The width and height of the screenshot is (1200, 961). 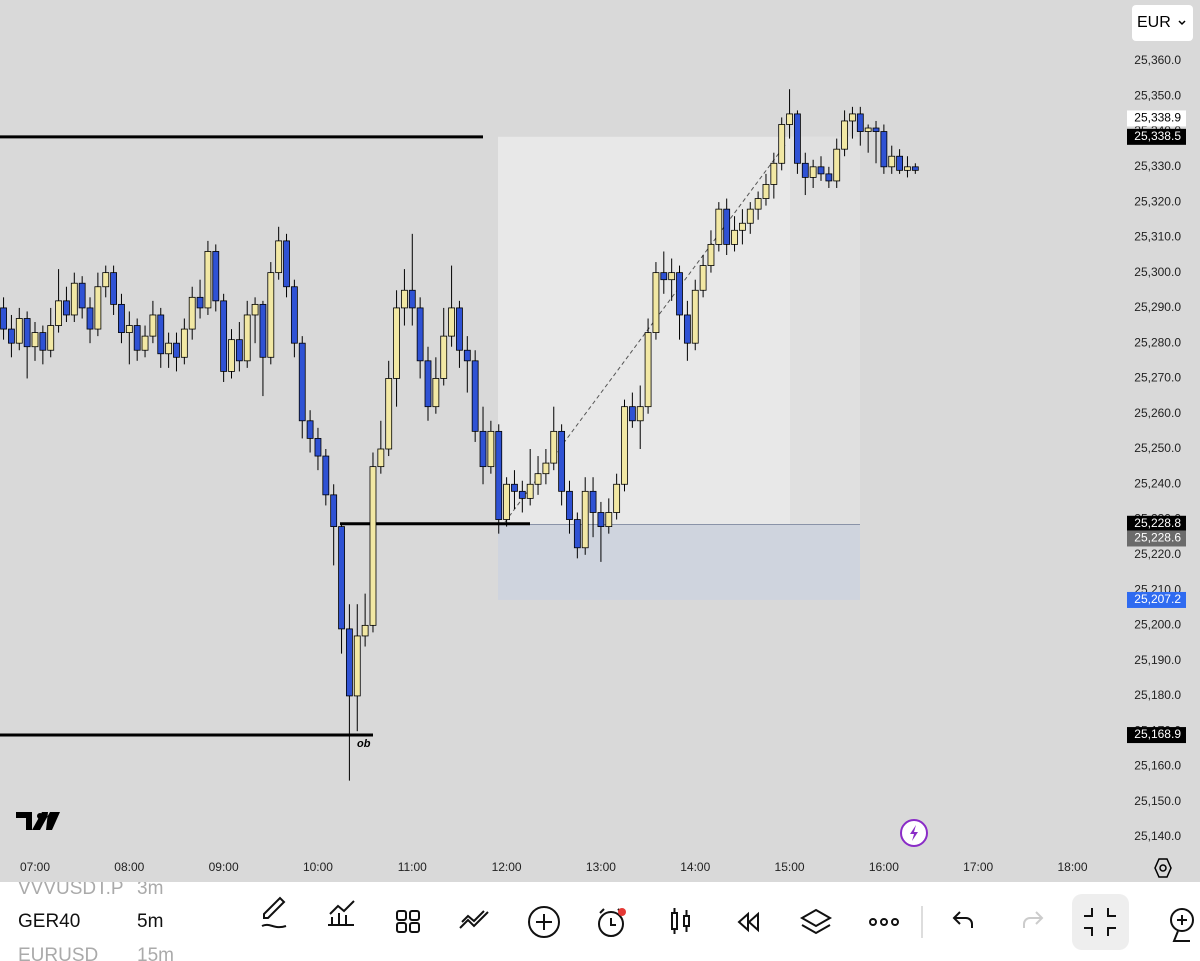 What do you see at coordinates (58, 953) in the screenshot?
I see `watchlist-symbol: EURUSD` at bounding box center [58, 953].